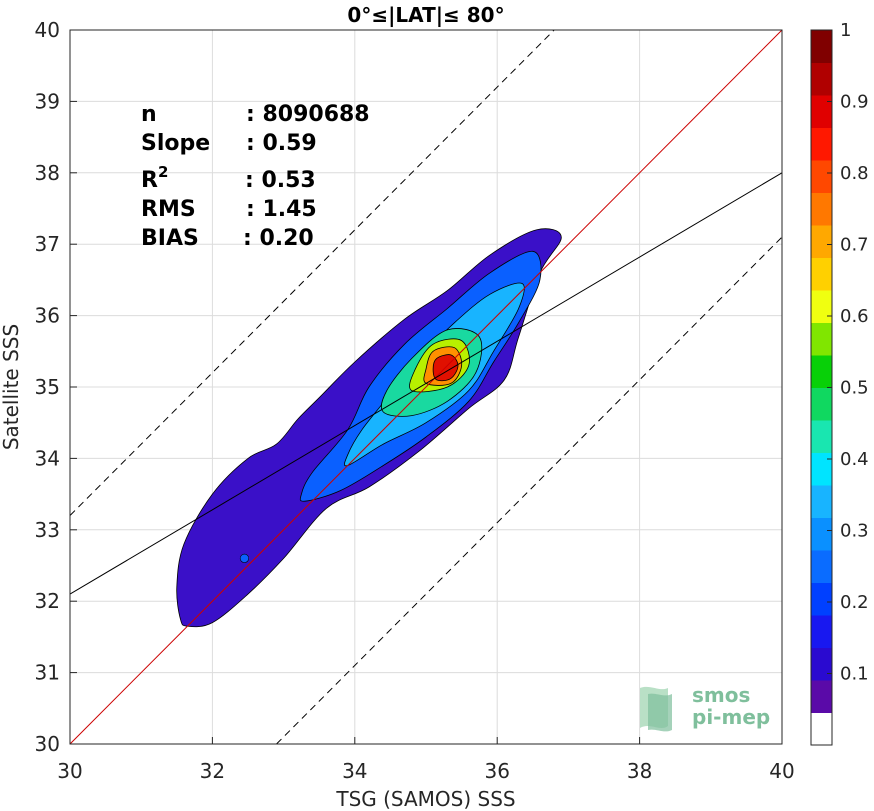 The width and height of the screenshot is (874, 811). I want to click on stat-label: R2, so click(154, 178).